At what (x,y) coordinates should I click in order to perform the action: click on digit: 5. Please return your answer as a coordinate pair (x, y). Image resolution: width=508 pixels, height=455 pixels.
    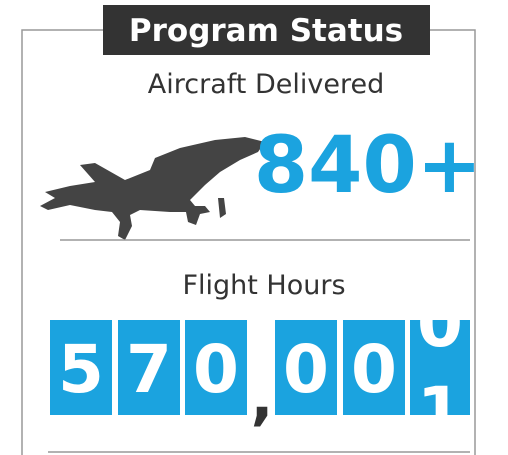
    Looking at the image, I should click on (81, 369).